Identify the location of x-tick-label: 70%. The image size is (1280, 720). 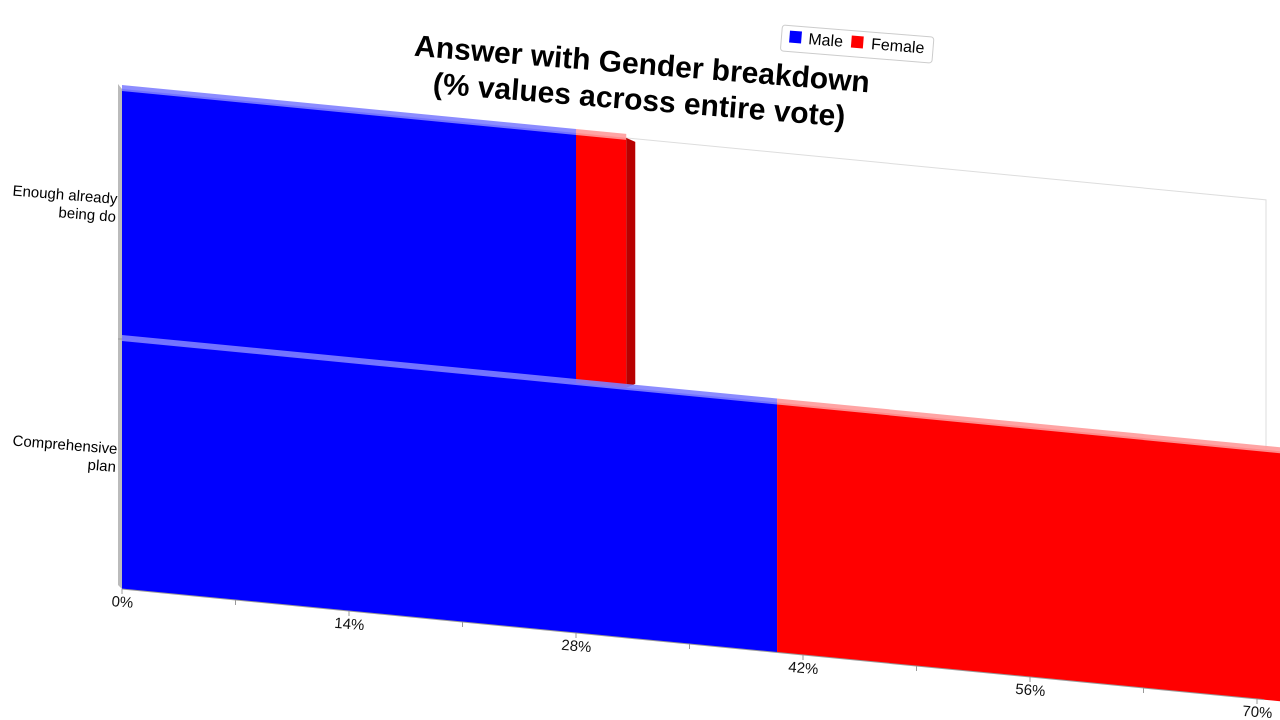
(1257, 711).